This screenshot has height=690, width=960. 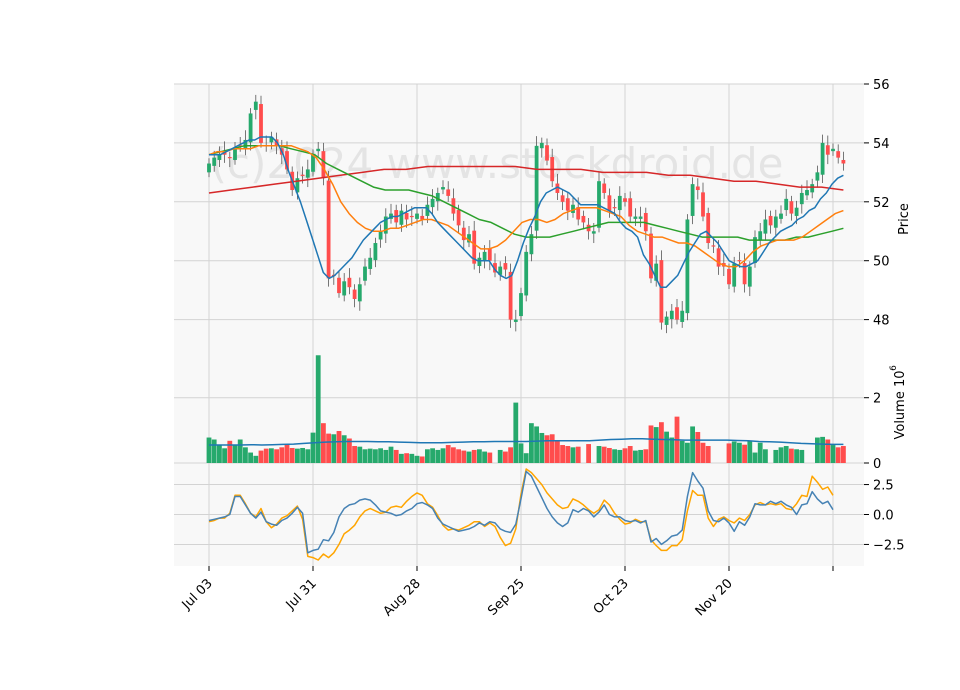 I want to click on ma-fast-line, so click(x=526, y=212).